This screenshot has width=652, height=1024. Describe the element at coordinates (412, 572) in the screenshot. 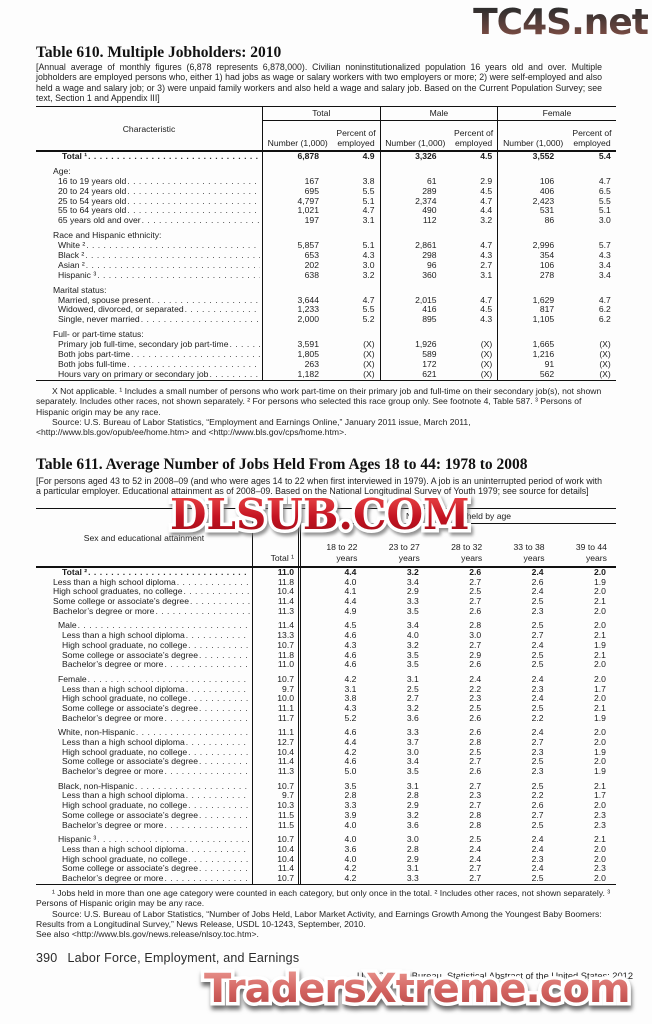

I see `value-cell: 3.2` at that location.